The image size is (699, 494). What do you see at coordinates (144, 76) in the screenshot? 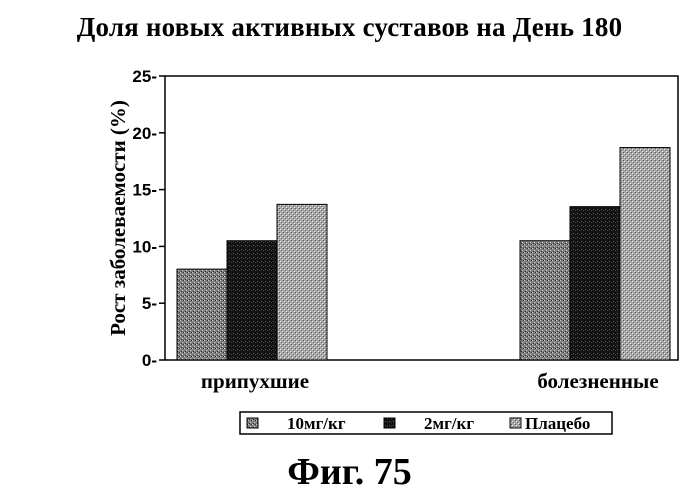
I see `y-tick-label: 25-` at bounding box center [144, 76].